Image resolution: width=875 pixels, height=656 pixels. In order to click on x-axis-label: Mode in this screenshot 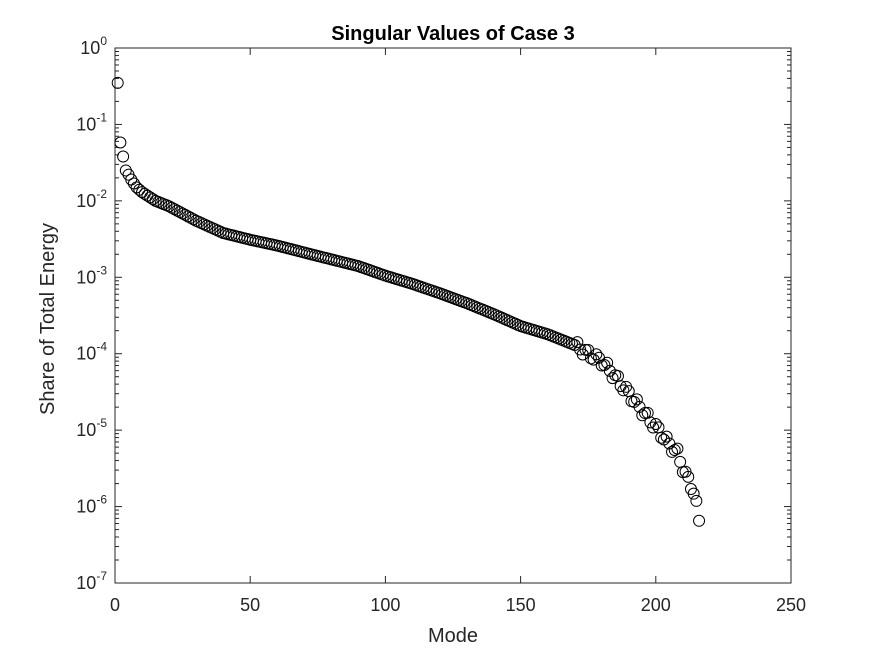, I will do `click(453, 636)`.